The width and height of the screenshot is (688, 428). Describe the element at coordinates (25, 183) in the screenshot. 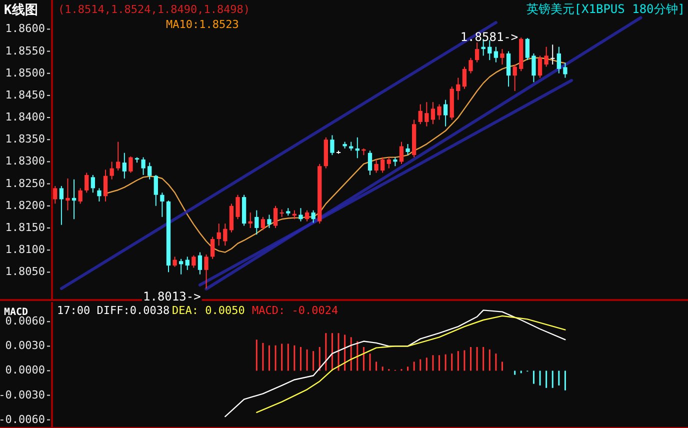

I see `y-tick-label: 1.8250` at that location.